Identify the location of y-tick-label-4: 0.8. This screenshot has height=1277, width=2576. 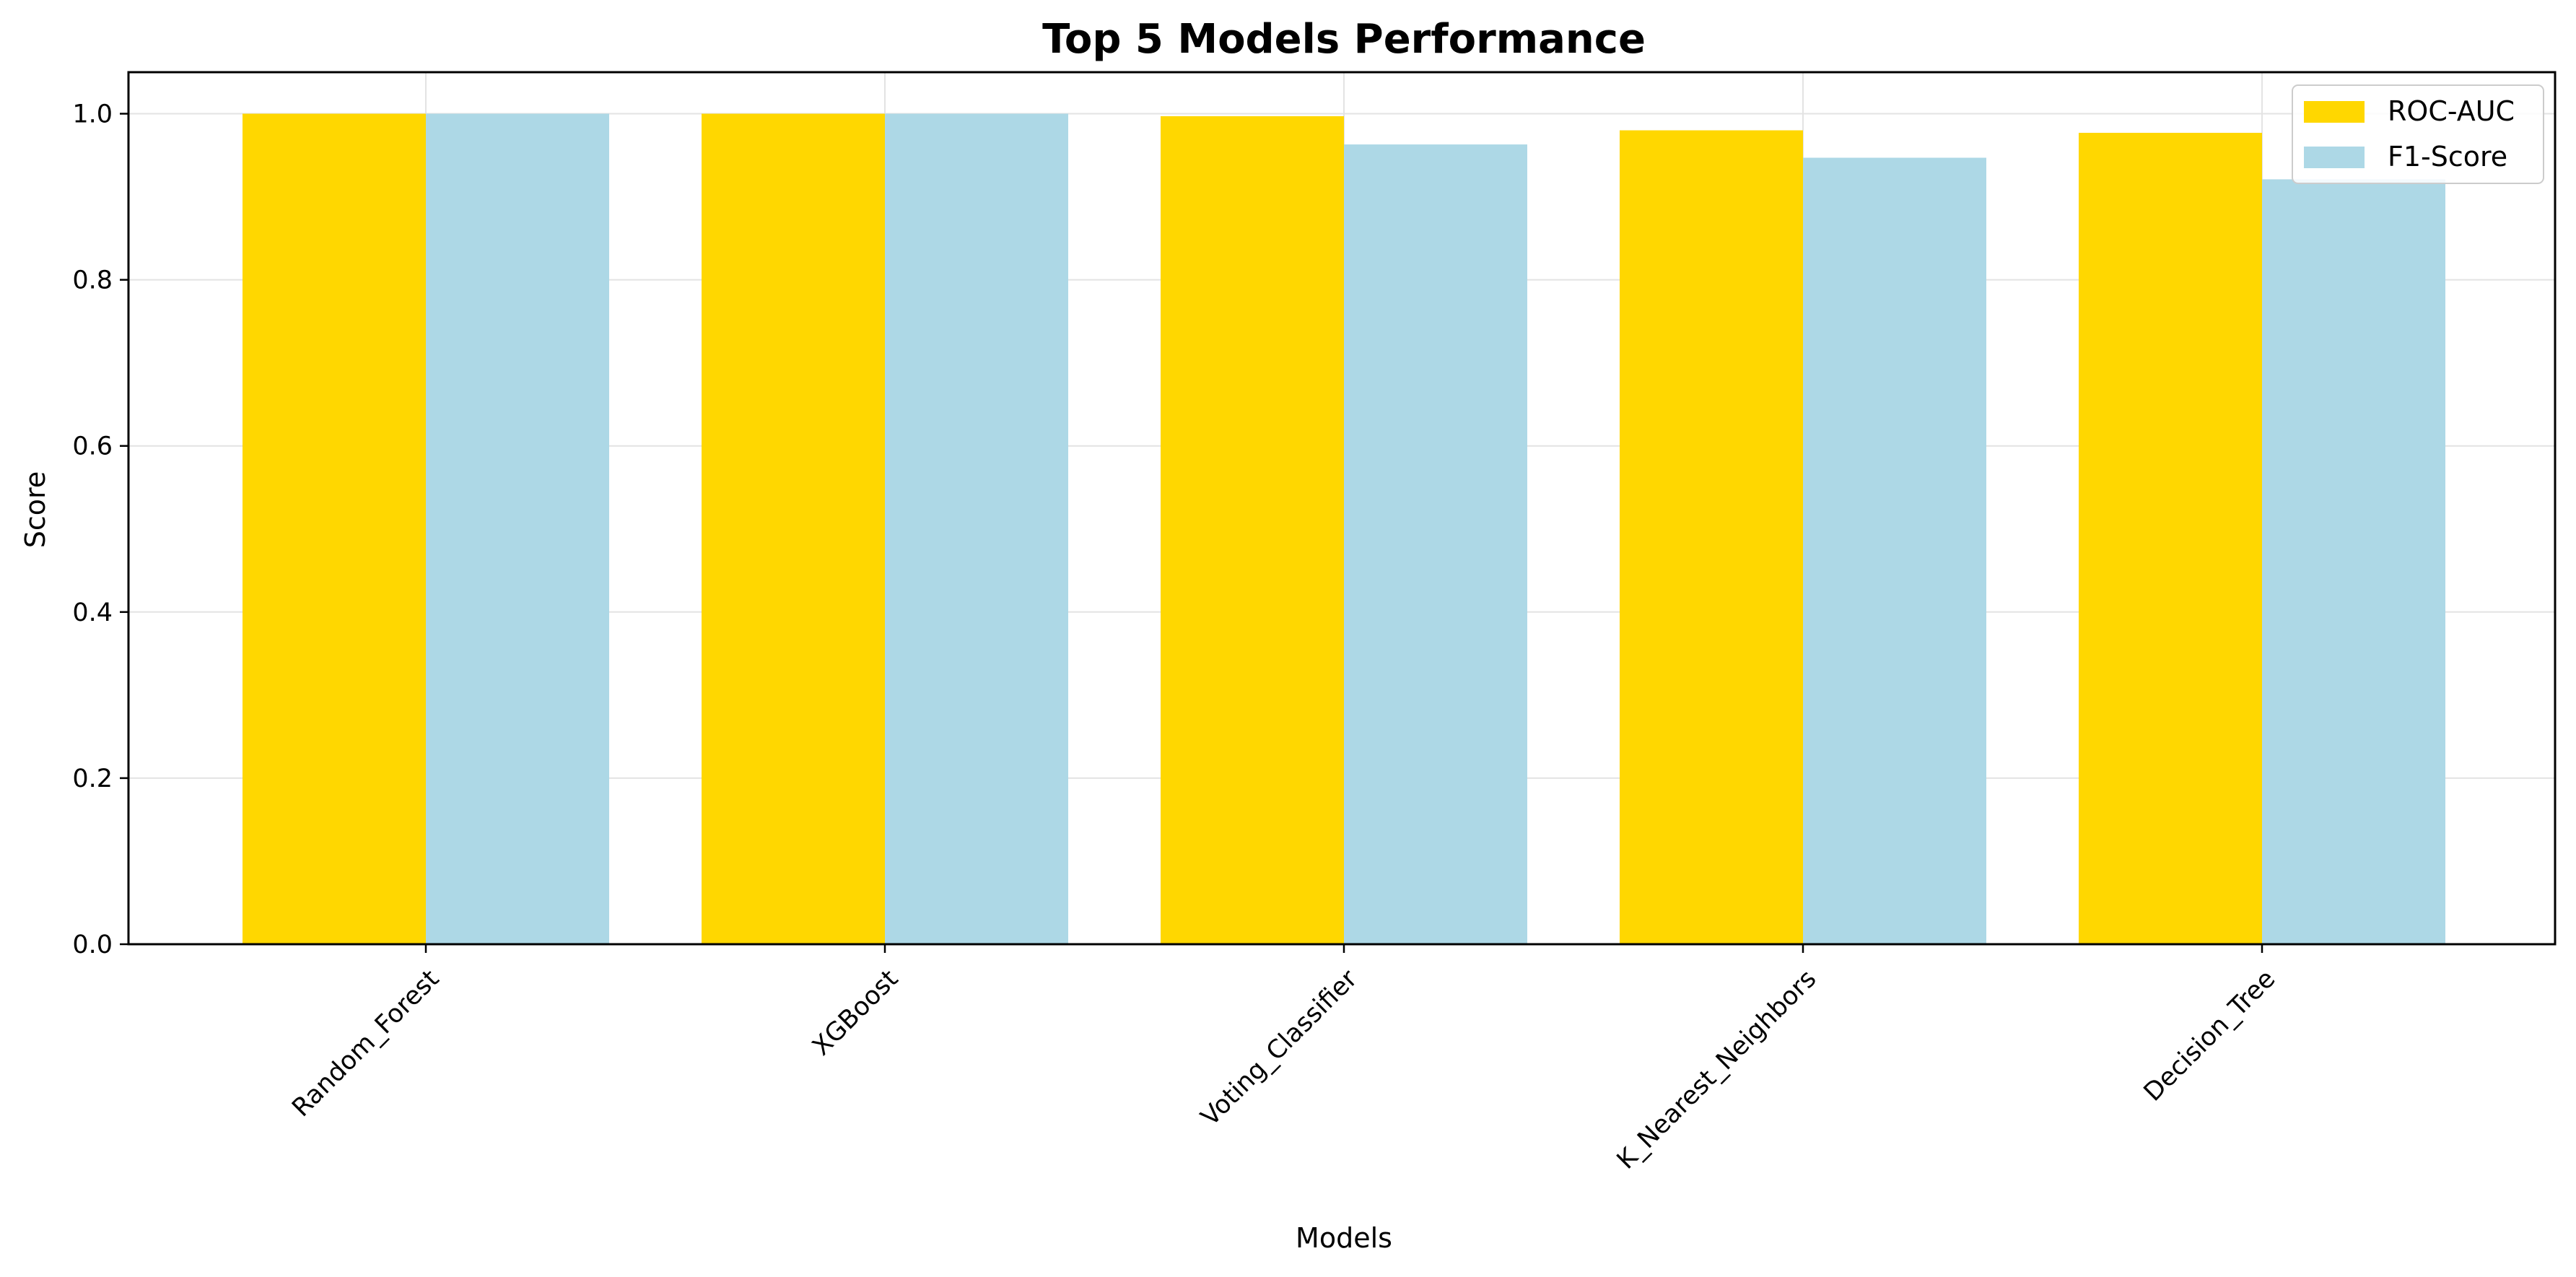
(92, 280).